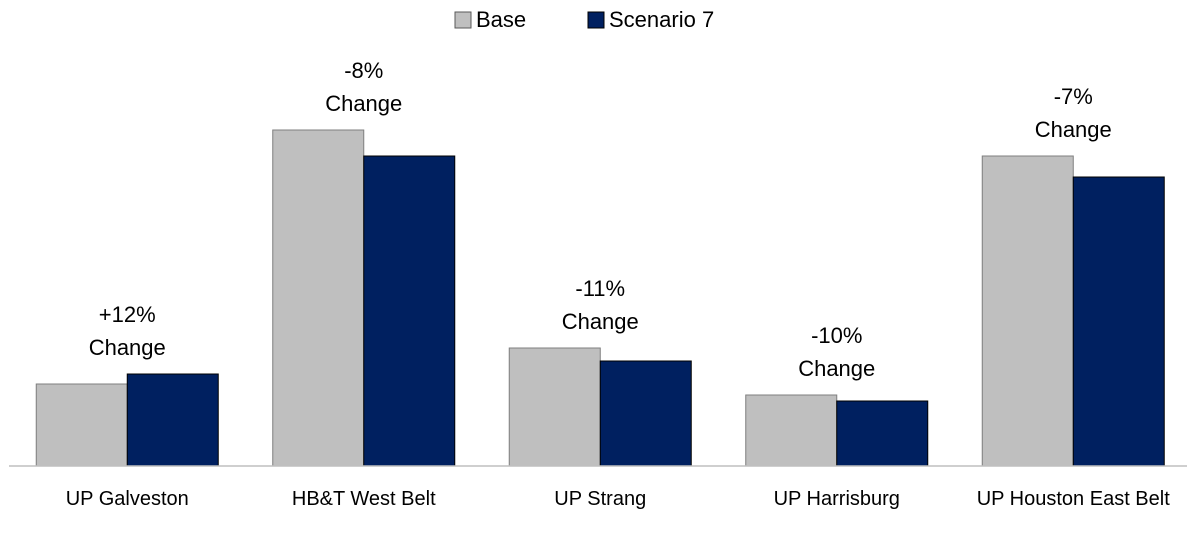 The image size is (1187, 542). What do you see at coordinates (127, 499) in the screenshot?
I see `x-tick-label: UP Galveston` at bounding box center [127, 499].